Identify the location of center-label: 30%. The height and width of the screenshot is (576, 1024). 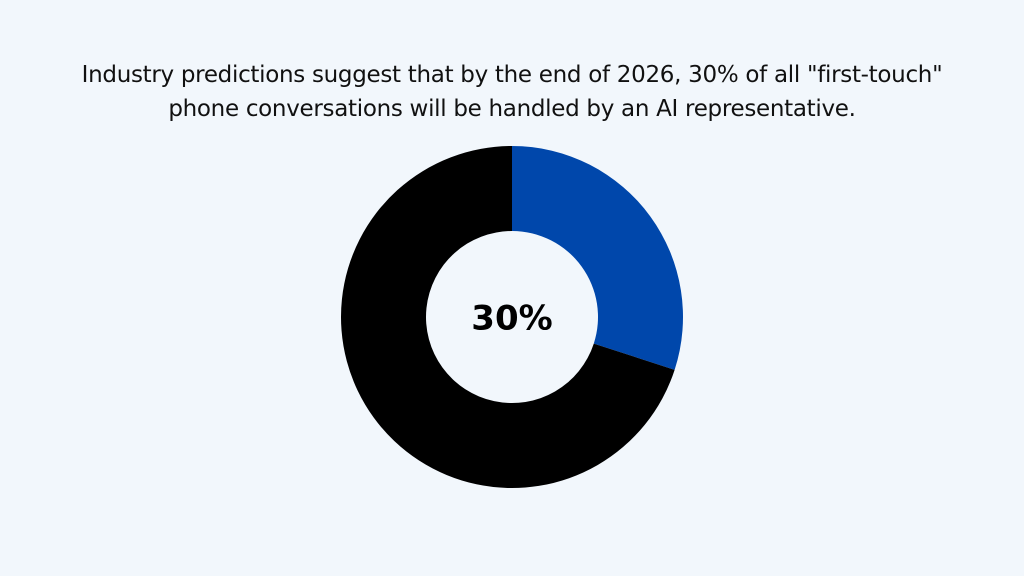
(511, 319).